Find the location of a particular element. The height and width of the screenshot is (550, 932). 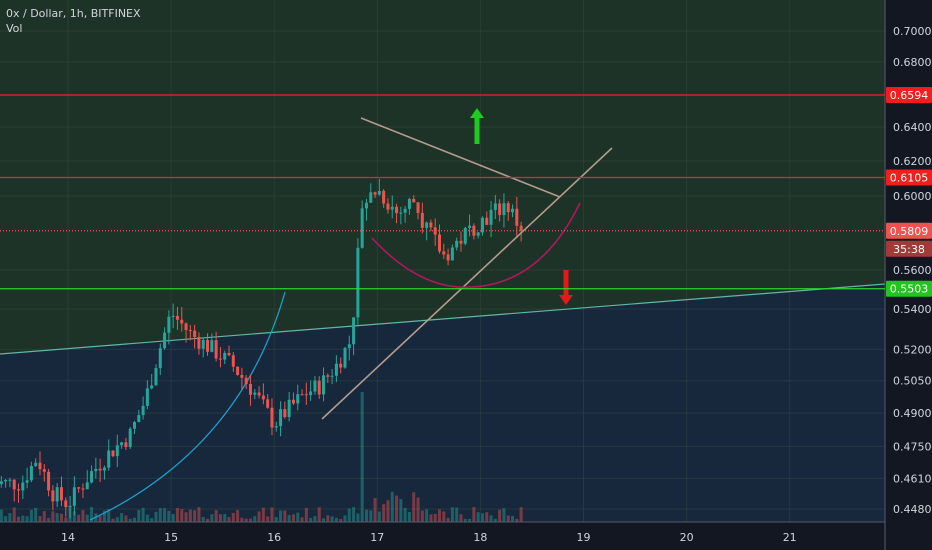

level-tag-label: 0.6594 is located at coordinates (909, 95).